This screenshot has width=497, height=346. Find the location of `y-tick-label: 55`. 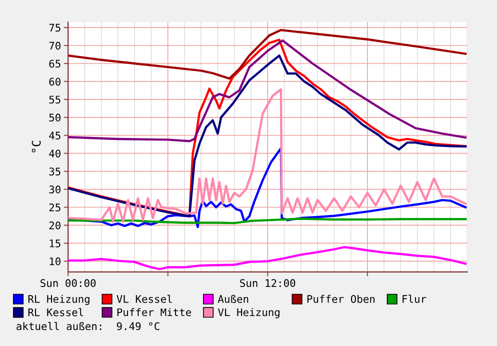

y-tick-label: 55 is located at coordinates (54, 100).